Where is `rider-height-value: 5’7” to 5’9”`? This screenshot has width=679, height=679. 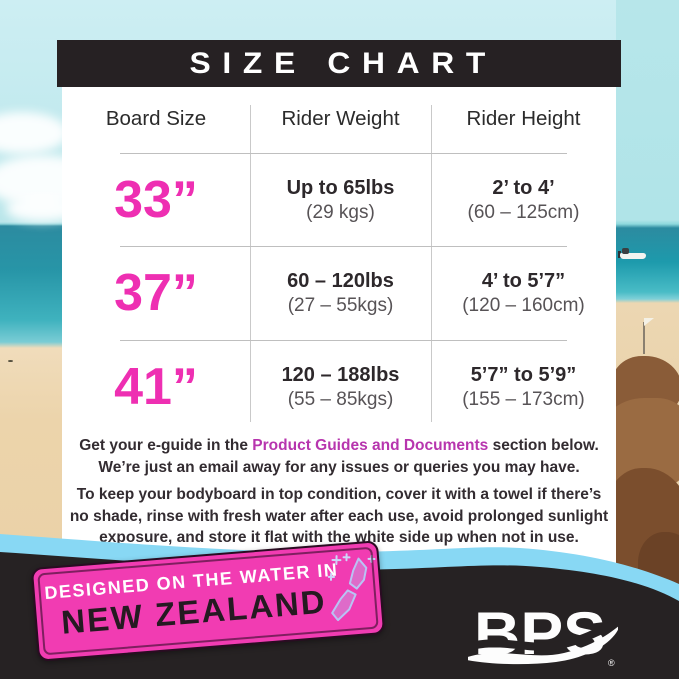
rider-height-value: 5’7” to 5’9” is located at coordinates (523, 374).